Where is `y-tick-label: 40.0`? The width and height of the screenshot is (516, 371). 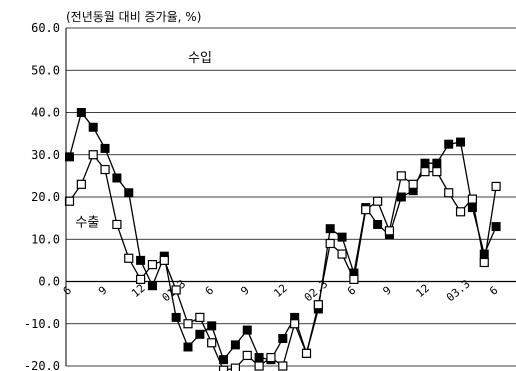
y-tick-label: 40.0 is located at coordinates (45, 113).